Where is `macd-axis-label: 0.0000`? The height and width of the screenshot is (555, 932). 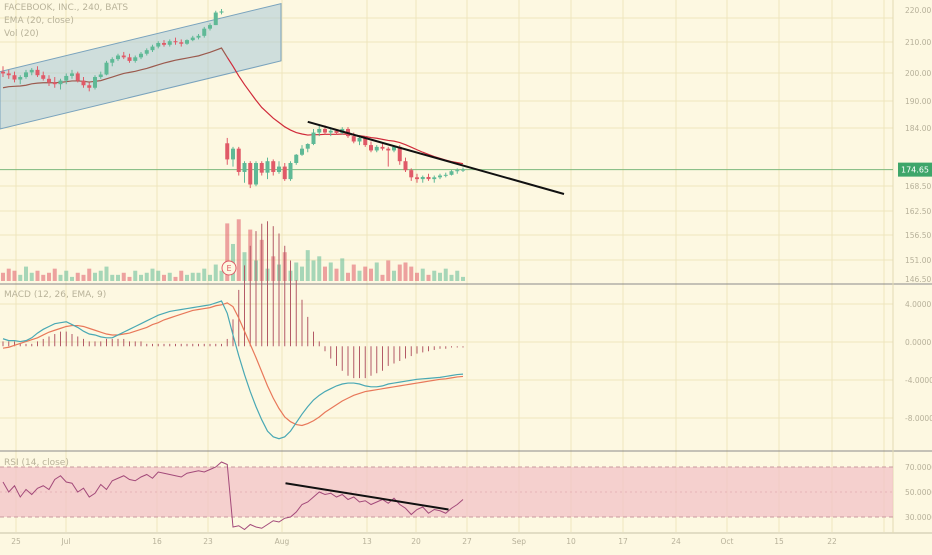 macd-axis-label: 0.0000 is located at coordinates (918, 342).